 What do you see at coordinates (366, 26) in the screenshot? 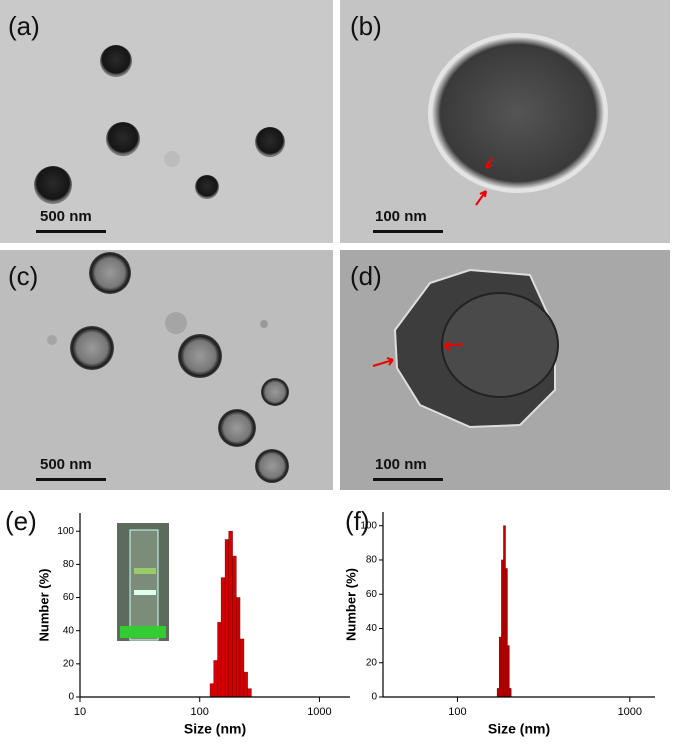
I see `panel-label: (b)` at bounding box center [366, 26].